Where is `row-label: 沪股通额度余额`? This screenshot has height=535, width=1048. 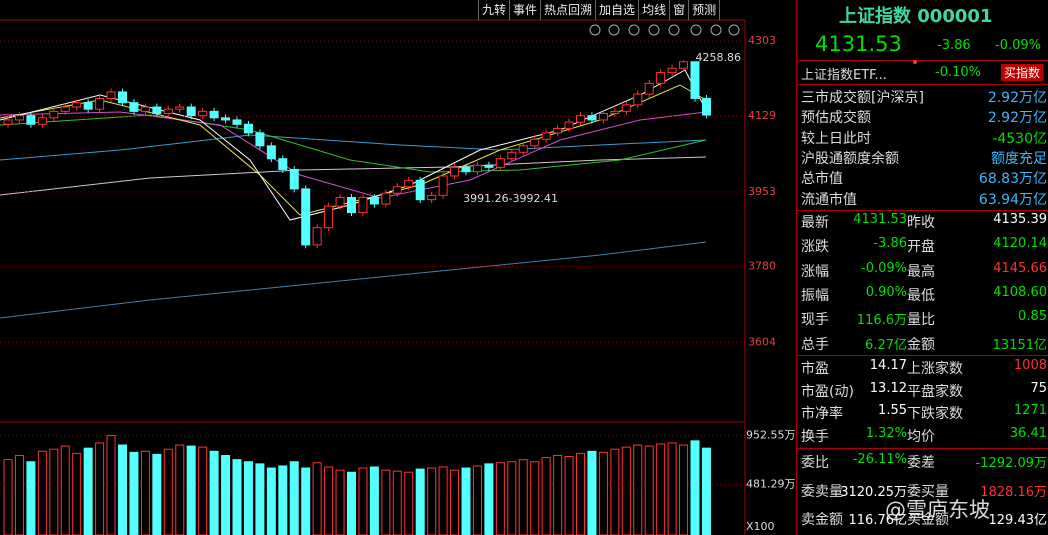
row-label: 沪股通额度余额 is located at coordinates (850, 158).